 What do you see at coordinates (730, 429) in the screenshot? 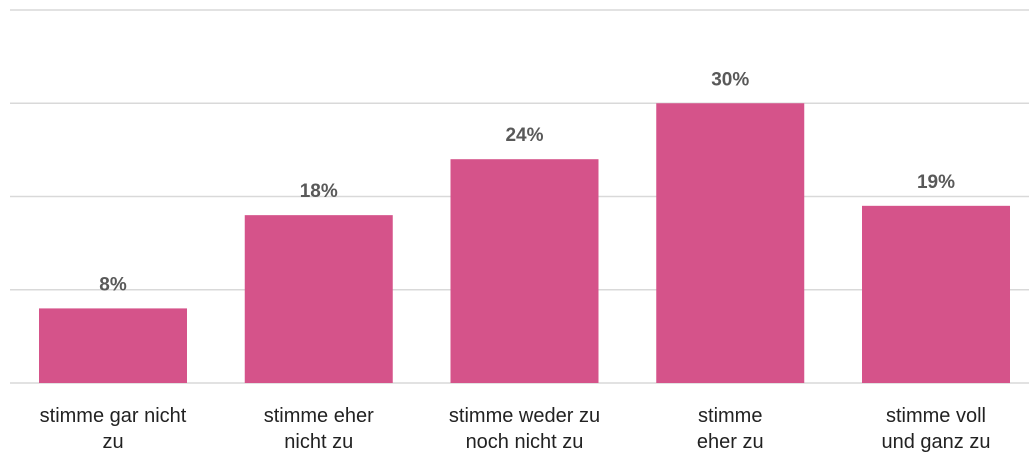
I see `x-tick-label: stimme eher zu` at bounding box center [730, 429].